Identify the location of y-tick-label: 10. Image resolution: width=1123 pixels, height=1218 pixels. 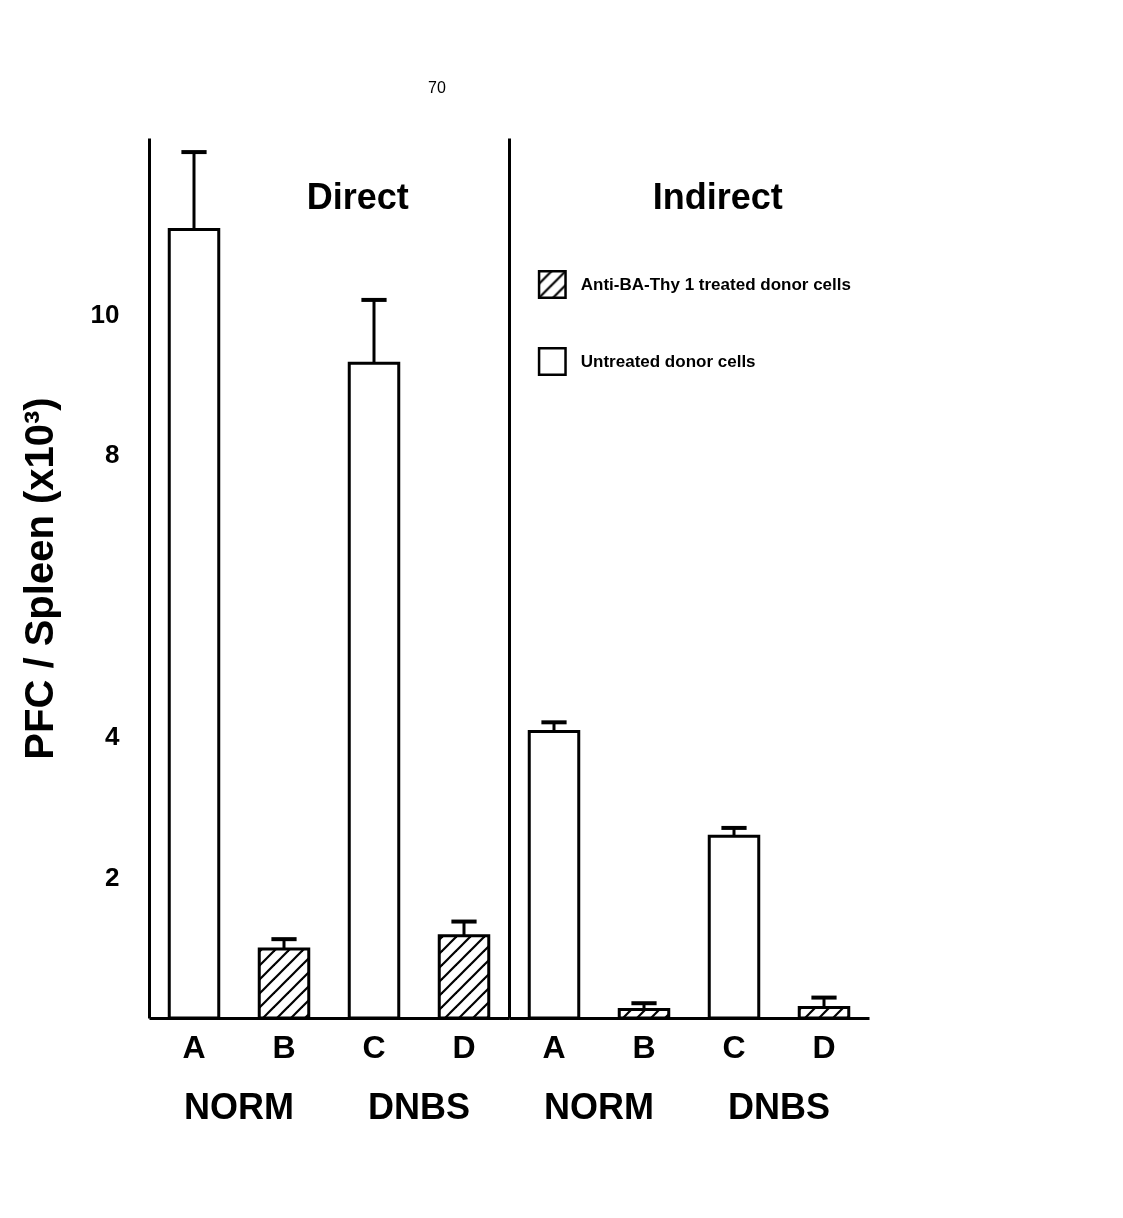
(105, 313).